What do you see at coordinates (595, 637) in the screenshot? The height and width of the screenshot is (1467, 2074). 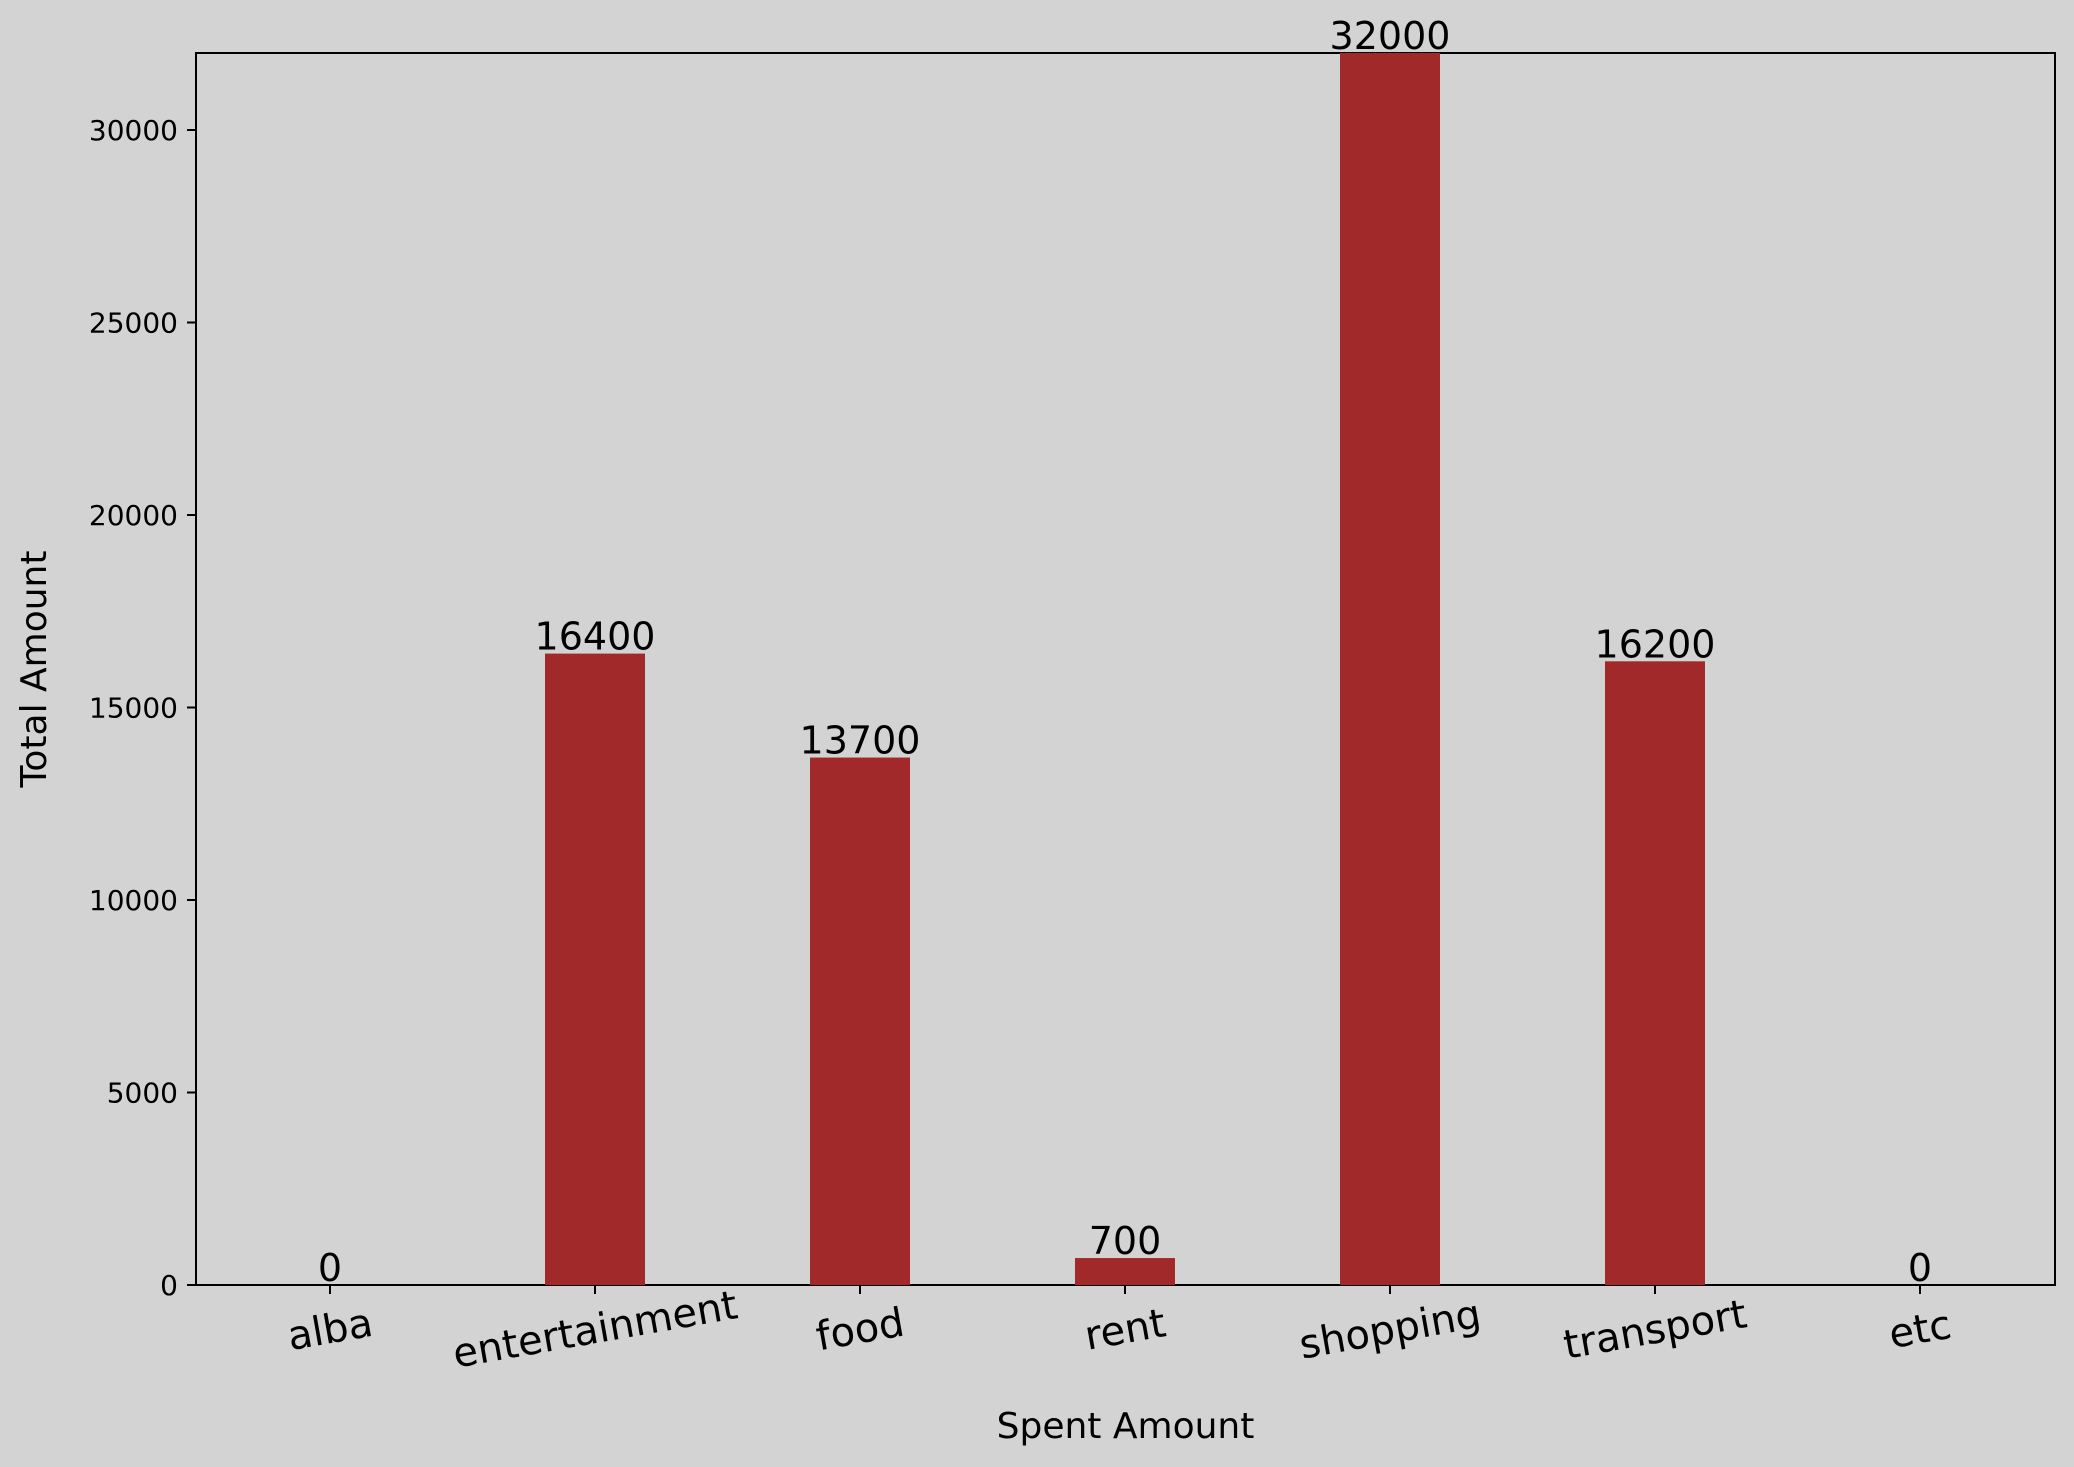 I see `data-label-entertainment: 16400` at bounding box center [595, 637].